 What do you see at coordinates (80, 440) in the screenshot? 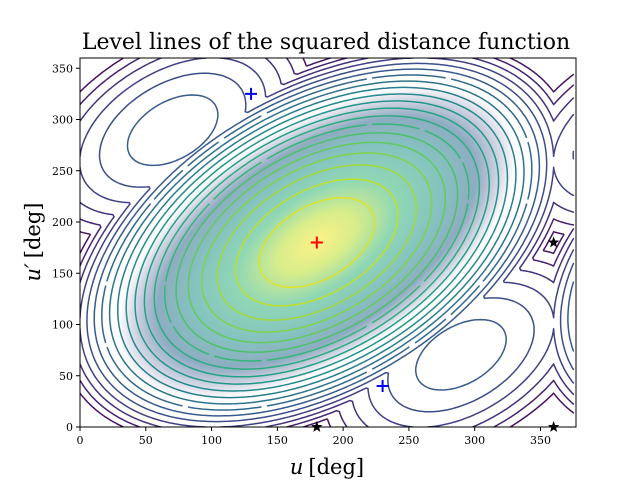
I see `x-tick-label: 0` at bounding box center [80, 440].